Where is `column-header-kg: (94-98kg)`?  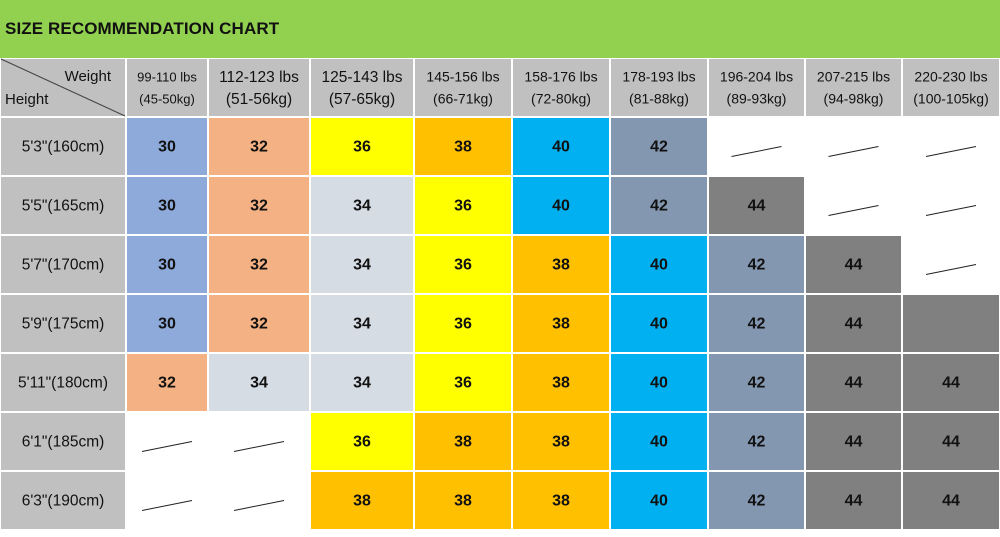
column-header-kg: (94-98kg) is located at coordinates (854, 99).